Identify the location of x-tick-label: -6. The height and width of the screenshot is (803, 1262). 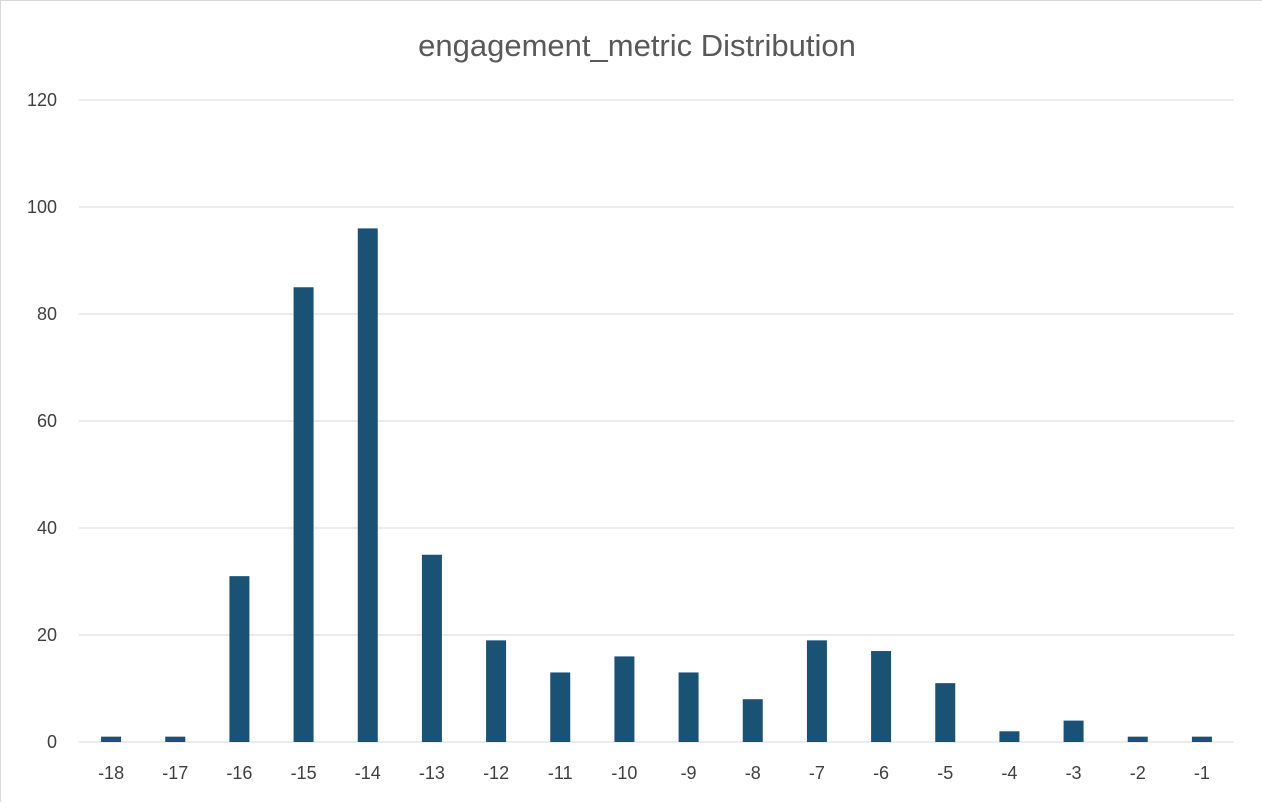
(881, 773).